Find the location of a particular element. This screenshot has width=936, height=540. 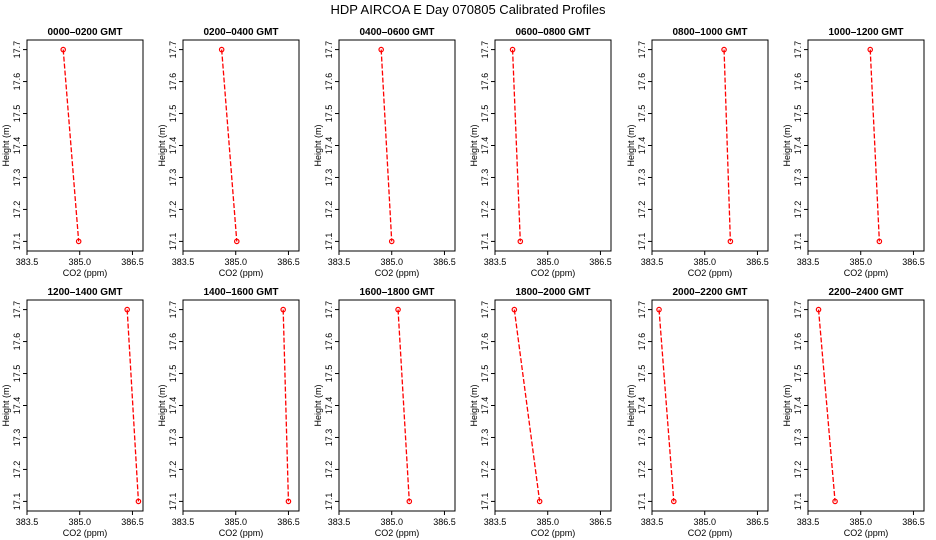

panel-title: 0000–0200 GMT is located at coordinates (84, 32).